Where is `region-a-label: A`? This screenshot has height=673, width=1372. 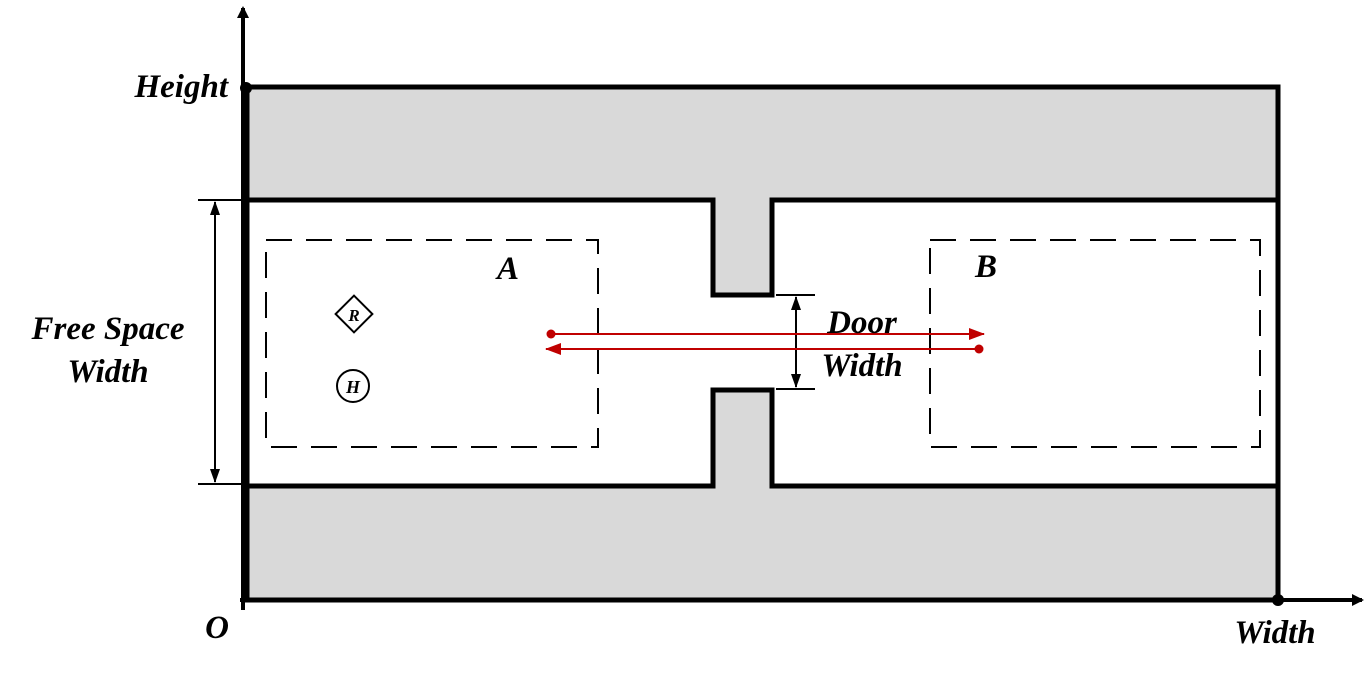 region-a-label: A is located at coordinates (507, 269).